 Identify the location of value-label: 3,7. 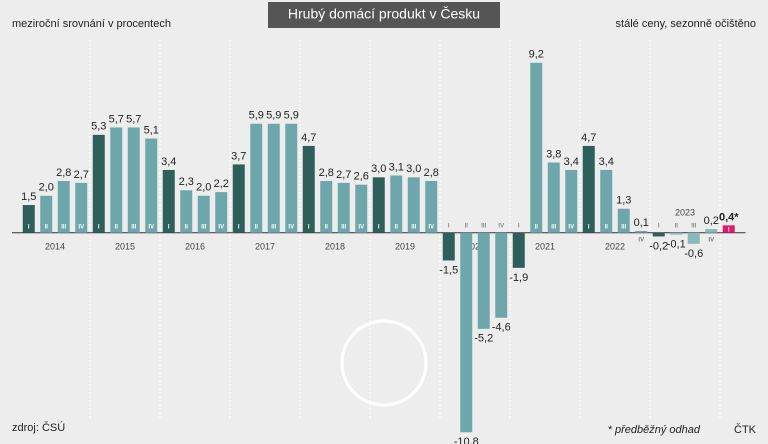
(238, 156).